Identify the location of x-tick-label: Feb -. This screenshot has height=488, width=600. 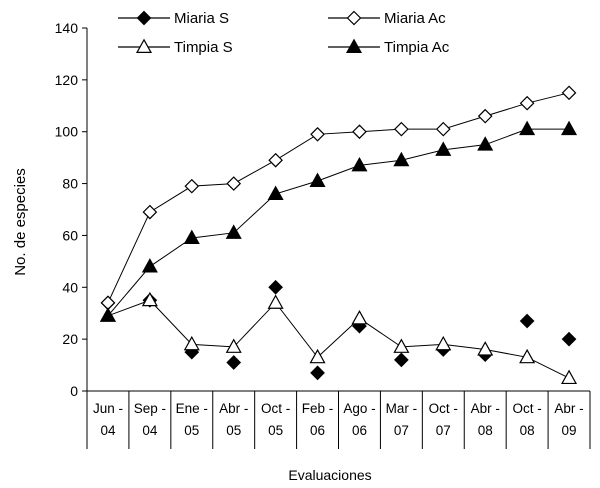
(318, 408).